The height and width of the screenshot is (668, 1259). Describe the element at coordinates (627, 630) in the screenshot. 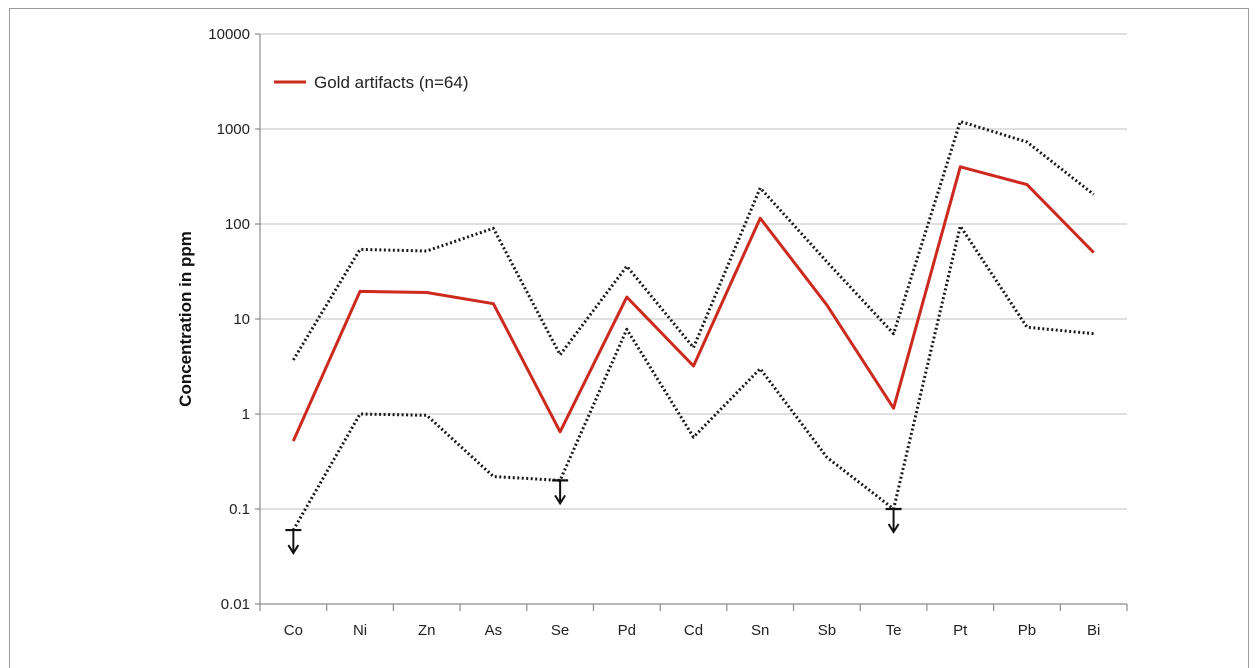

I see `x-tick-label: Pd` at that location.